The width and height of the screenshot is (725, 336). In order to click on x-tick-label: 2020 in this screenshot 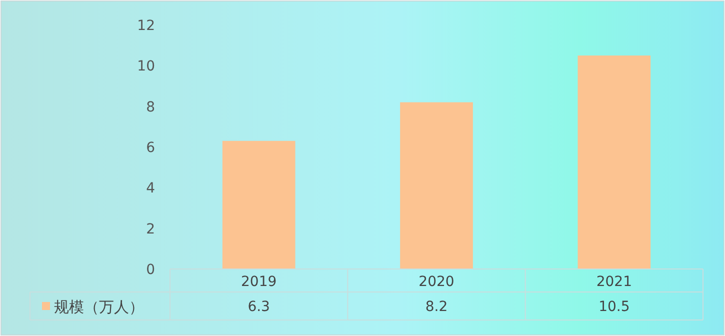, I will do `click(436, 282)`.